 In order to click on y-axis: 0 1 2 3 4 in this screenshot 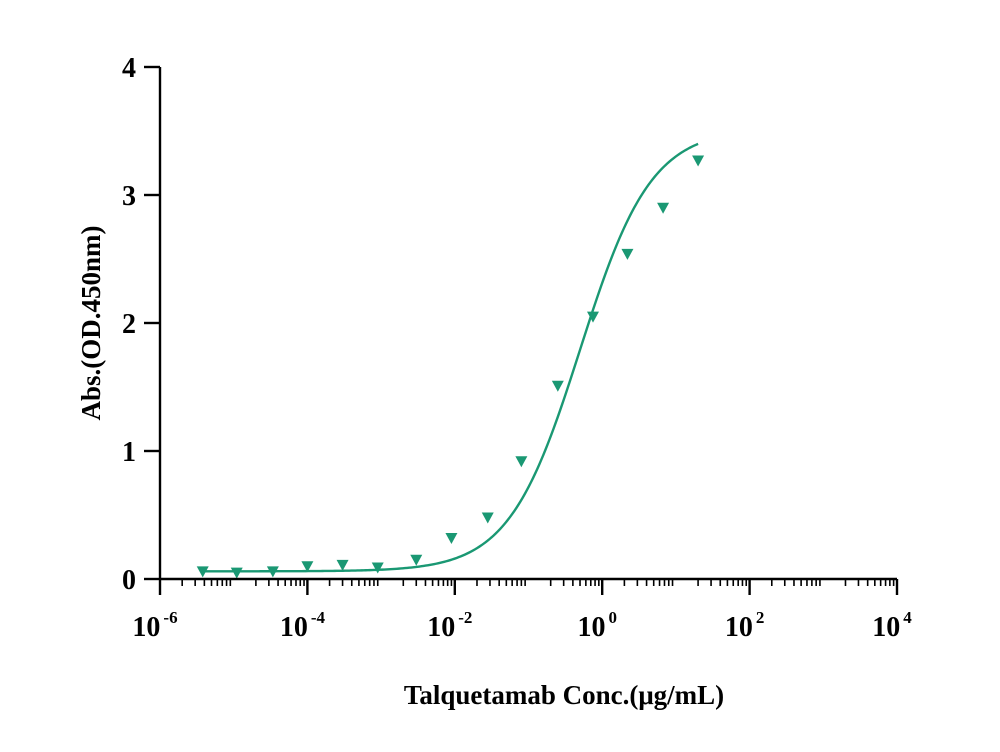, I will do `click(142, 324)`.